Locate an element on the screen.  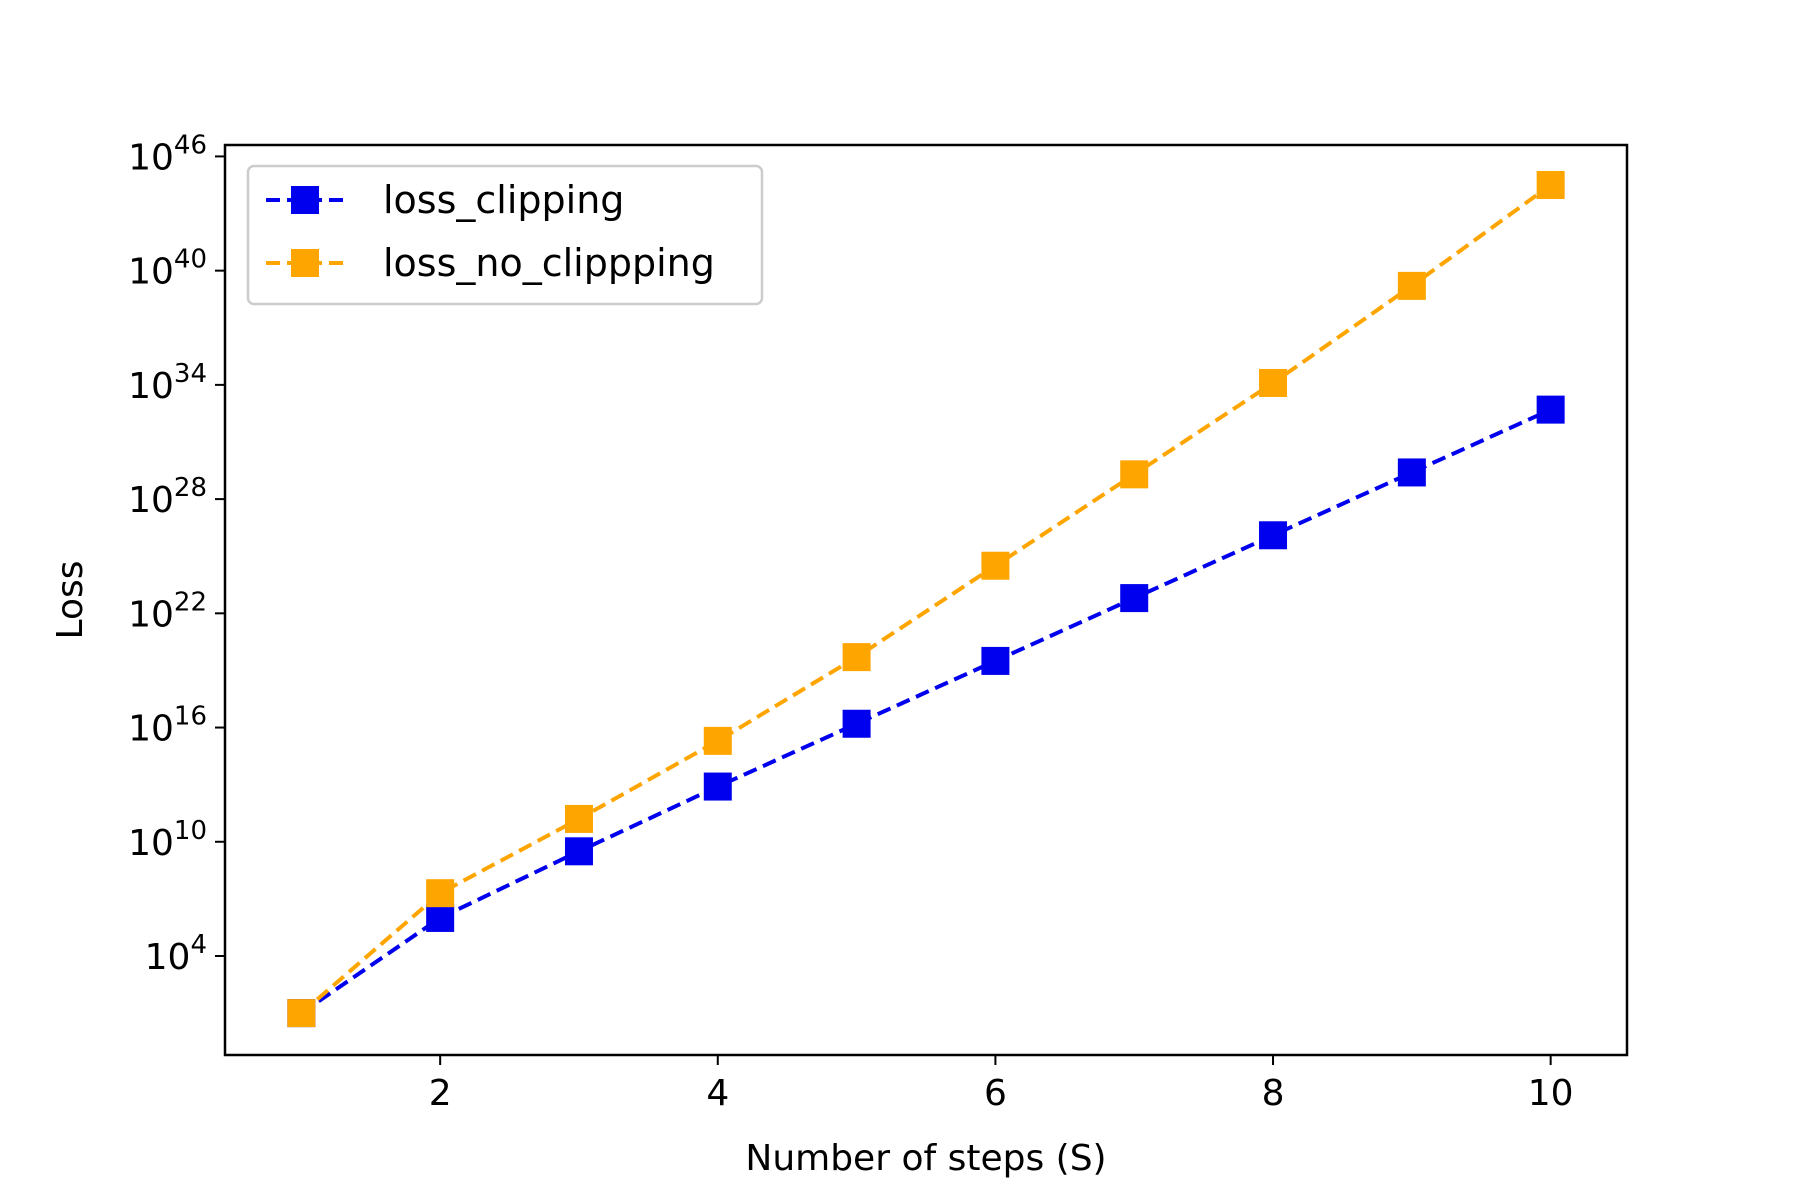
legend-item-loss_clipping: loss_clipping is located at coordinates (445, 200).